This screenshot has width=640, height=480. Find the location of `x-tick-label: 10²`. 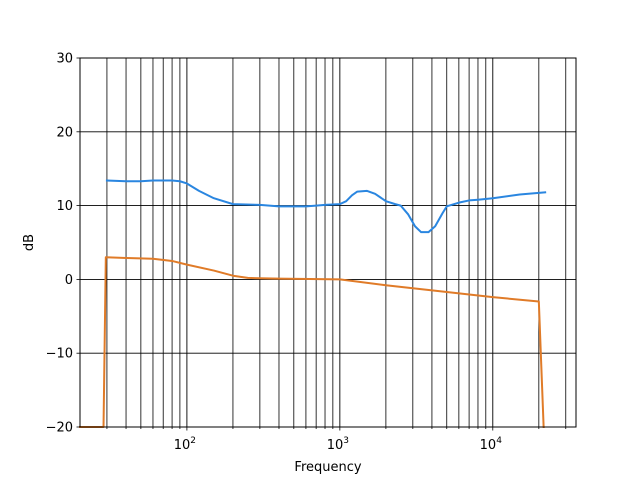

x-tick-label: 10² is located at coordinates (185, 444).